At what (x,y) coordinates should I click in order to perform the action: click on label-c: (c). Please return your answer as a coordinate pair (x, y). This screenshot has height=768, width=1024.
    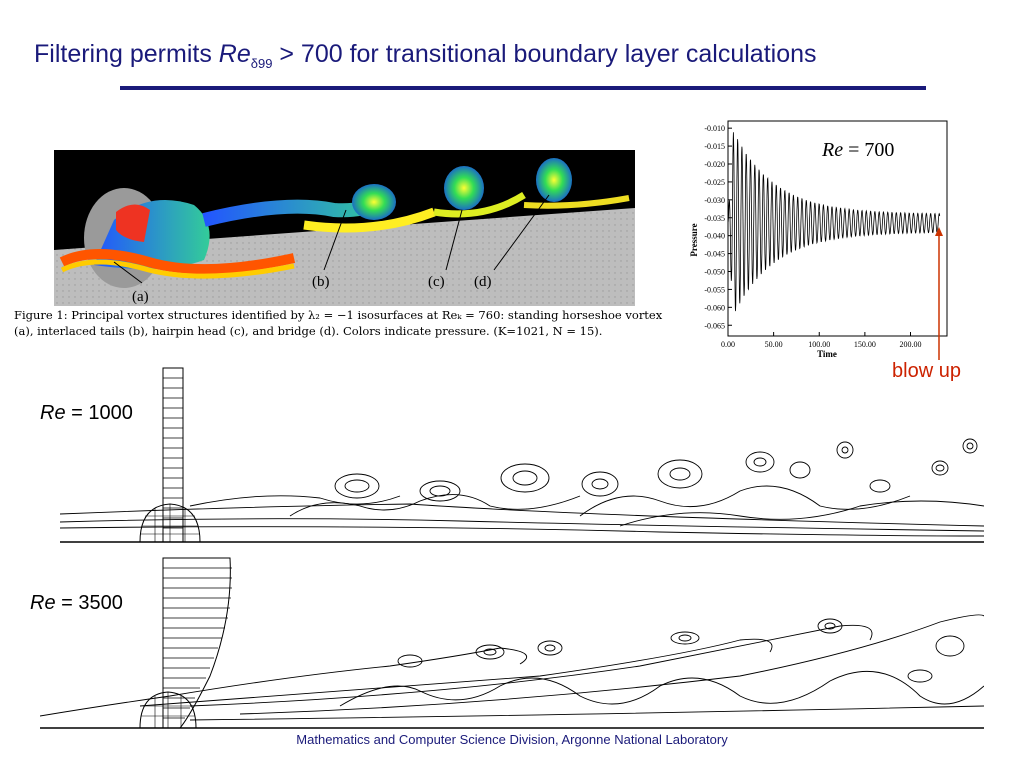
    Looking at the image, I should click on (436, 282).